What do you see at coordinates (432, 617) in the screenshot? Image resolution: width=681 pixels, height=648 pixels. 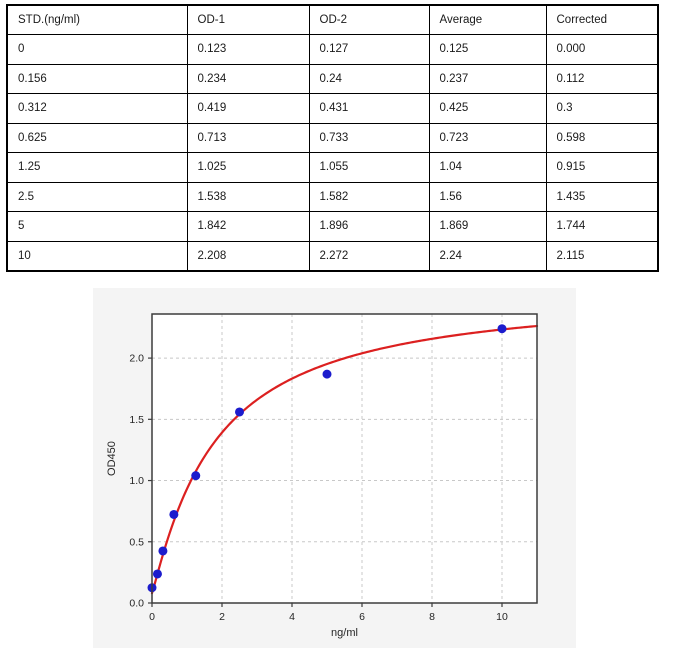 I see `x-tick-label: 8` at bounding box center [432, 617].